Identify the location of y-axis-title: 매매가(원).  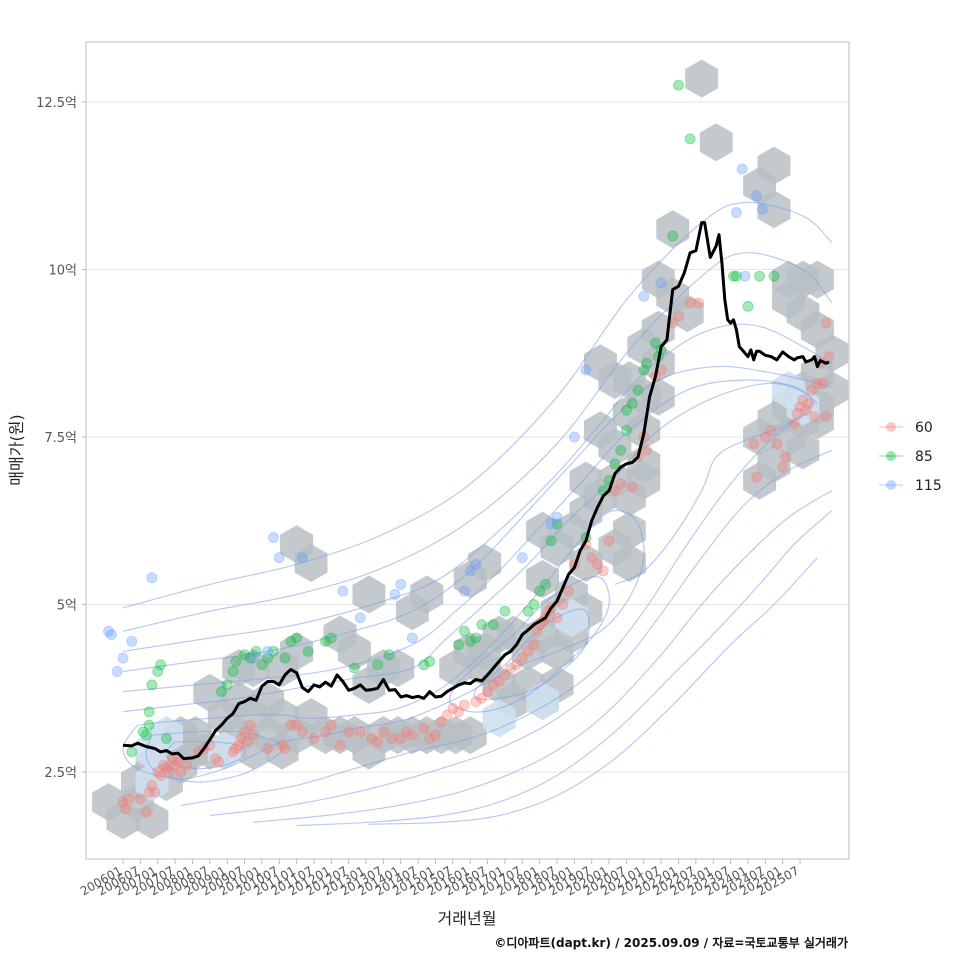
(16, 449).